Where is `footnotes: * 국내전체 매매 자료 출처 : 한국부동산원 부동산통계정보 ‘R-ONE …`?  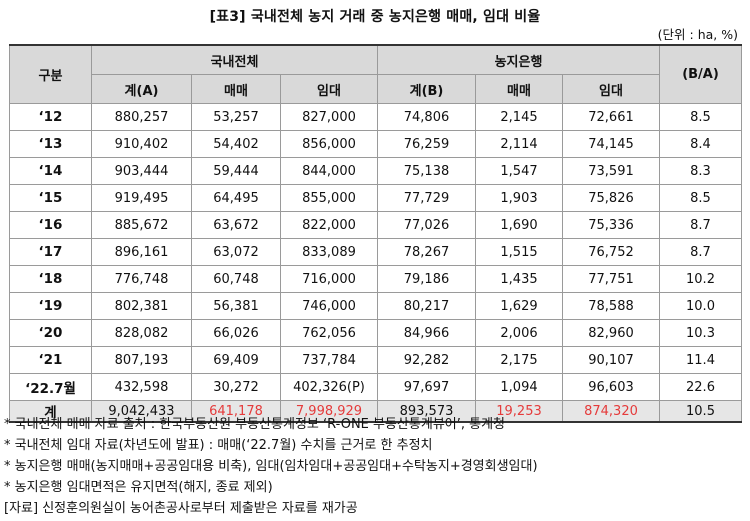
footnotes: * 국내전체 매매 자료 출처 : 한국부동산원 부동산통계정보 ‘R-ONE … is located at coordinates (271, 466).